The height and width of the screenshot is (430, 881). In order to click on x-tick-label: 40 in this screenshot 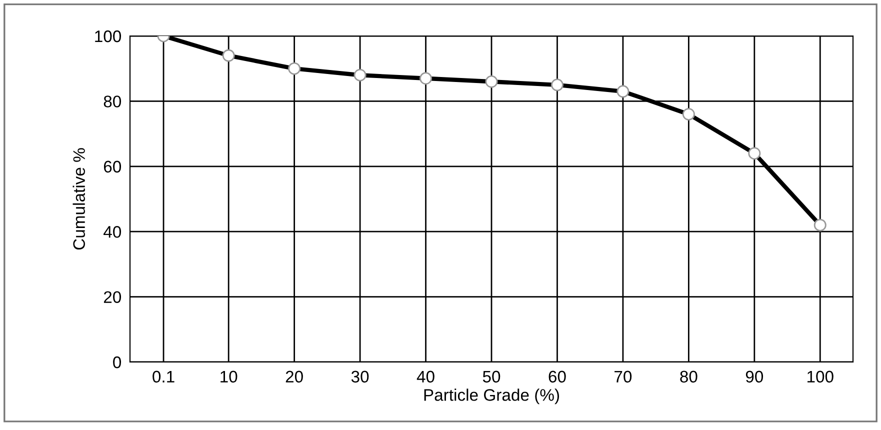, I will do `click(425, 376)`.